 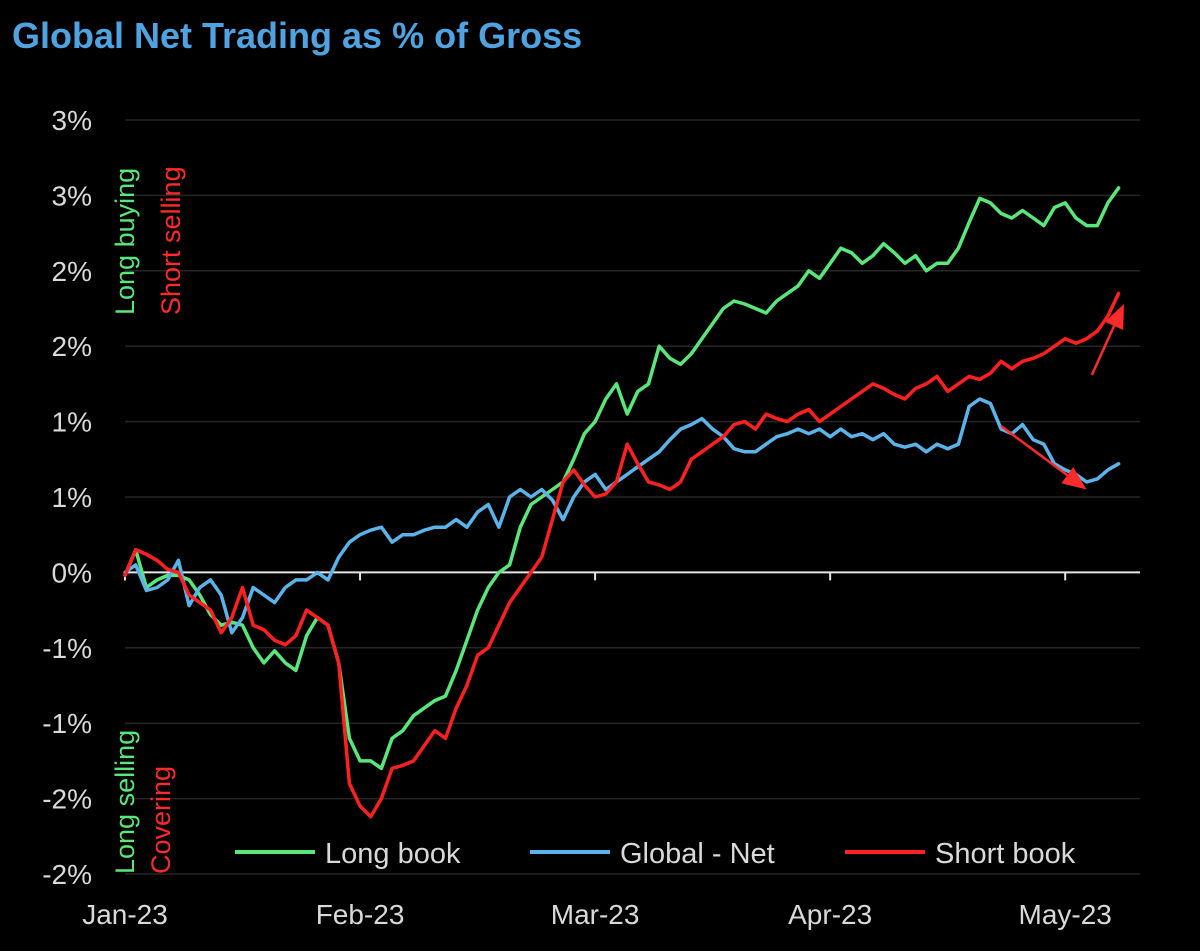 I want to click on legend-label: Global - Net, so click(x=697, y=854).